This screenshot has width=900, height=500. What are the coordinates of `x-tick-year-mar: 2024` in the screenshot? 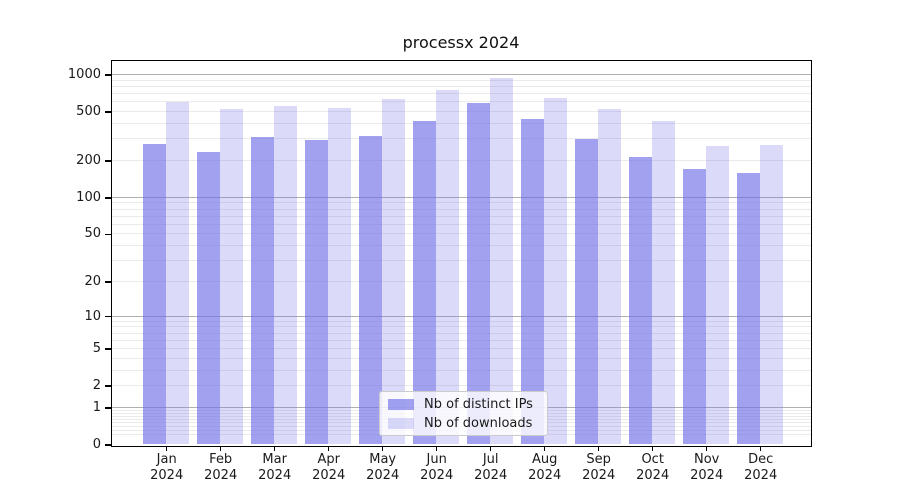 It's located at (275, 475).